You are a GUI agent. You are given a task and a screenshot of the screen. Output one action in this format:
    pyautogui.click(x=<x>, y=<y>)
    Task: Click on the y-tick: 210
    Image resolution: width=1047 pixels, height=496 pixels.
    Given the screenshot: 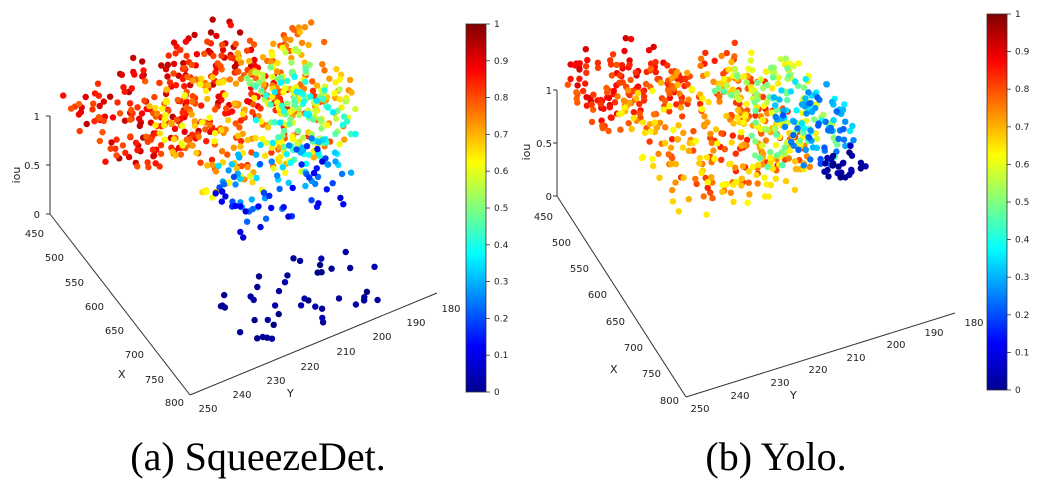 What is the action you would take?
    pyautogui.click(x=855, y=358)
    